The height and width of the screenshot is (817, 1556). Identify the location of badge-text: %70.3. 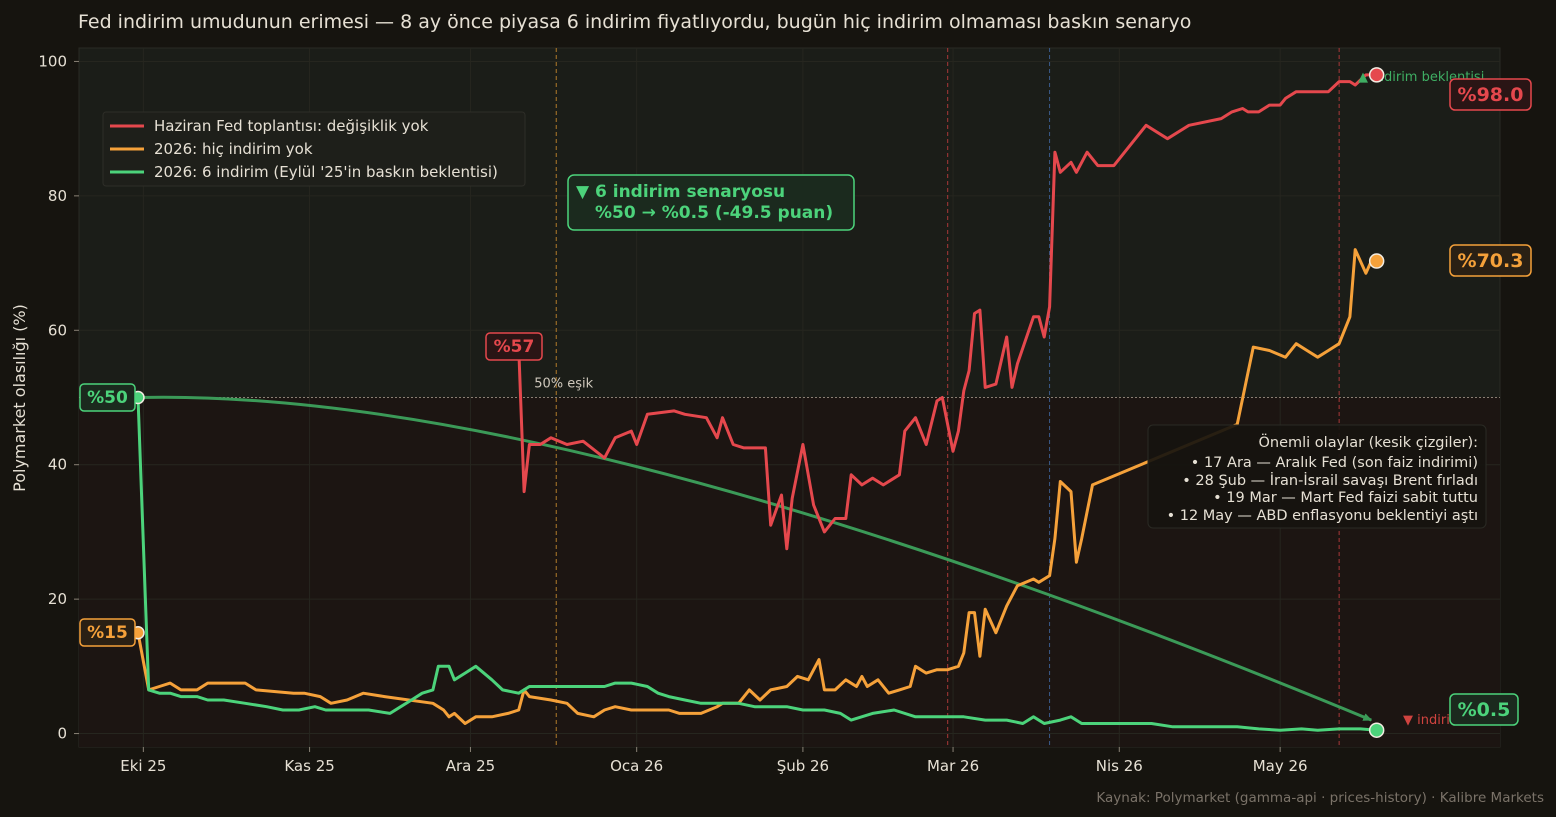
(1491, 261).